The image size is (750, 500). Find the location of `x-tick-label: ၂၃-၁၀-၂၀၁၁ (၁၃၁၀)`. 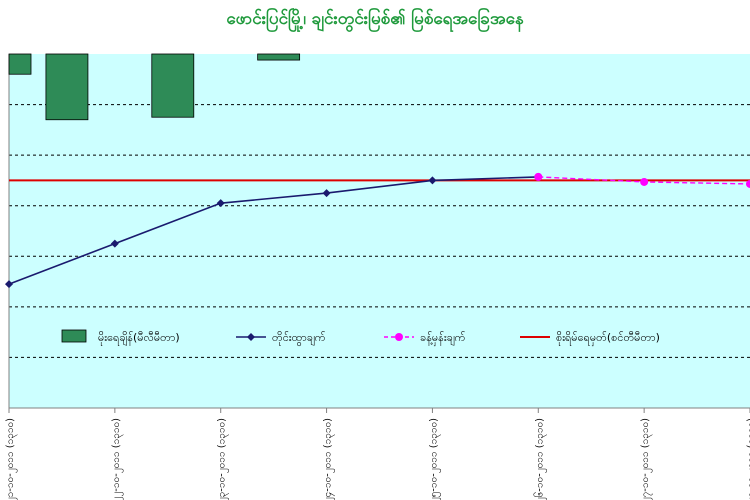

x-tick-label: ၂၃-၁၀-၂၀၁၁ (၁၃၁၀) is located at coordinates (223, 459).